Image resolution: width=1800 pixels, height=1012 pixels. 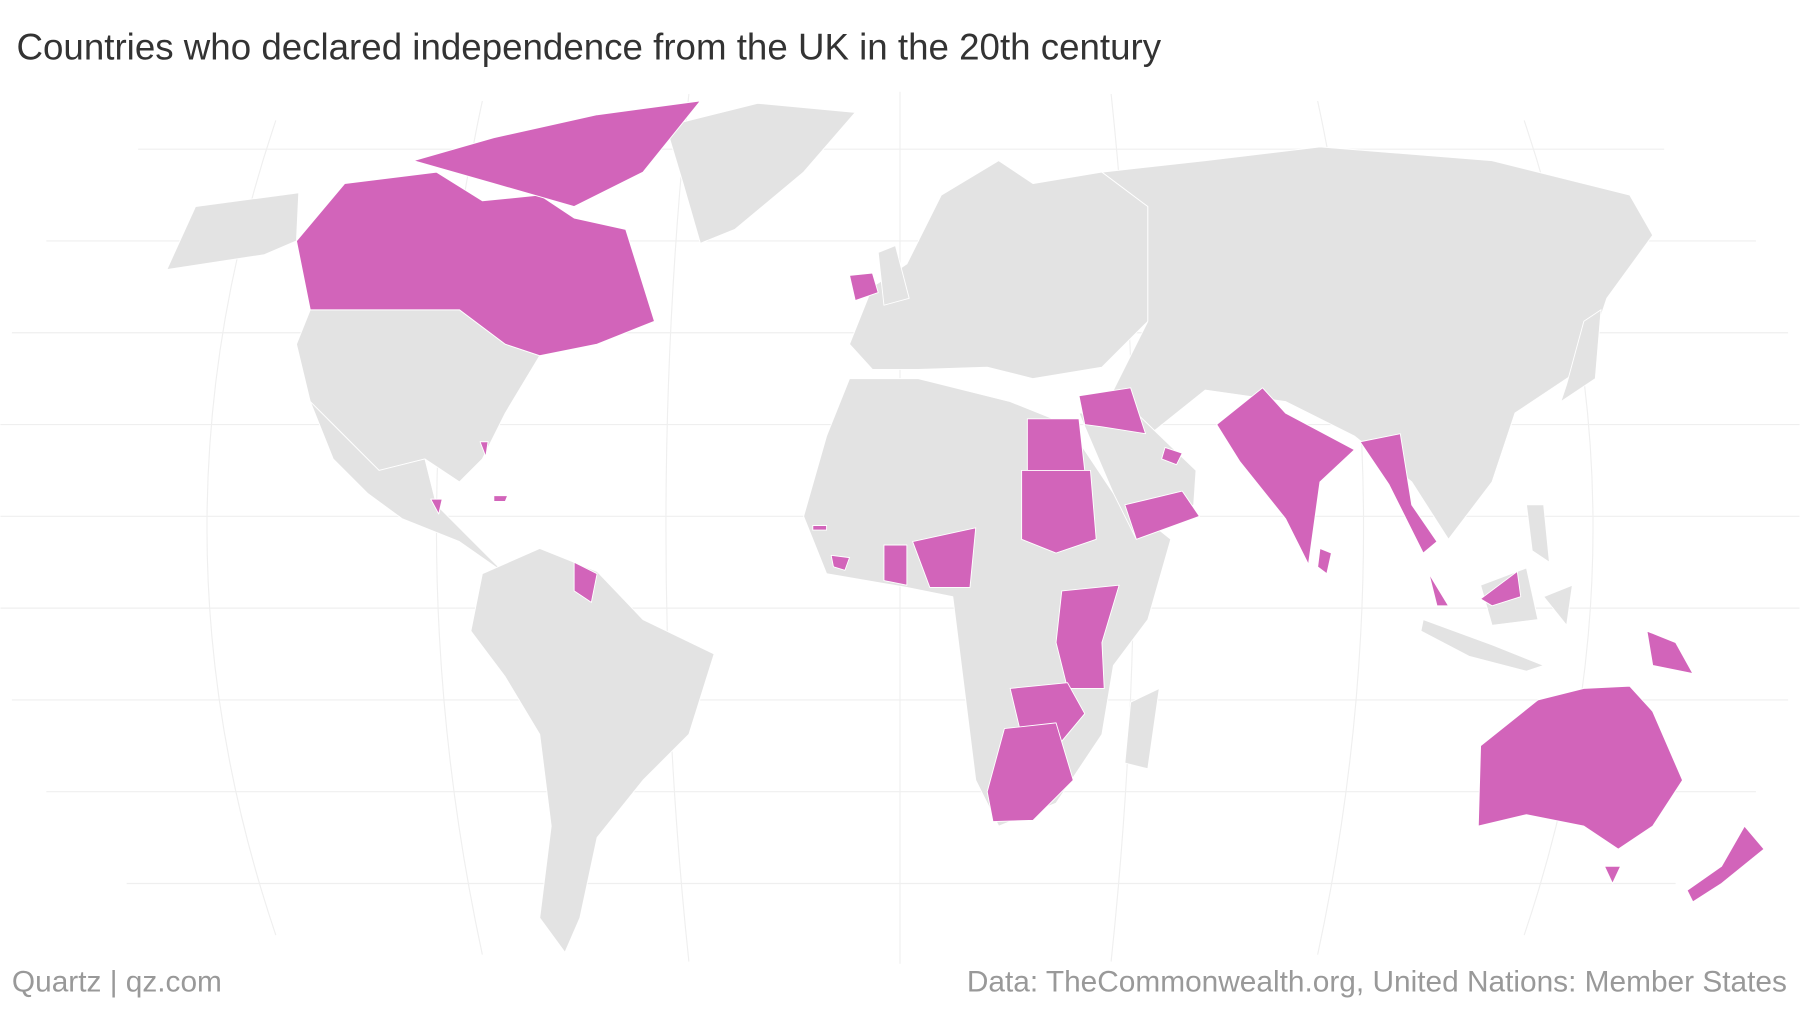 I want to click on sierra-leone-gambia, so click(x=831, y=548).